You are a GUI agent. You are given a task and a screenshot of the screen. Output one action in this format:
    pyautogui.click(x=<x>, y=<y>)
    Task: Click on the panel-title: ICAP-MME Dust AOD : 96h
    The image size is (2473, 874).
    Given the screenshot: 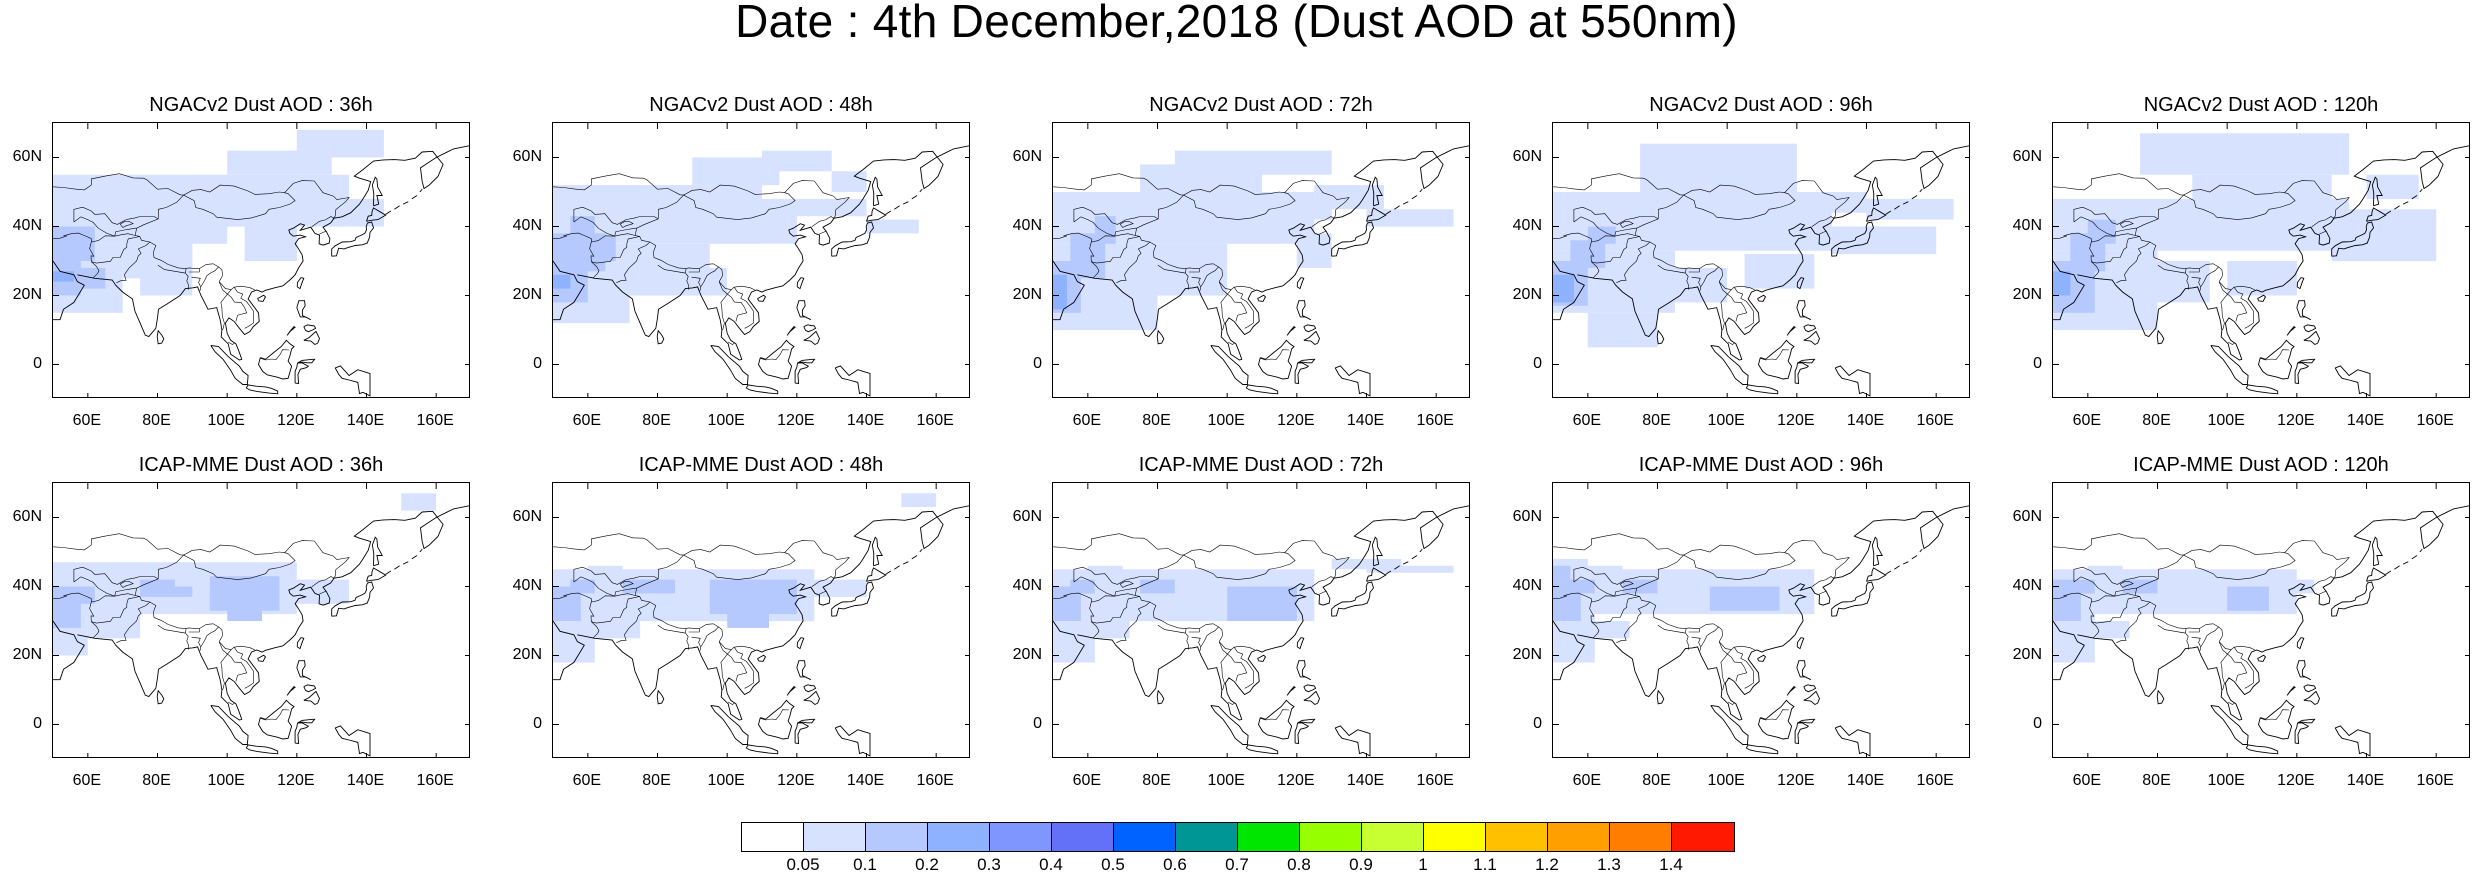 What is the action you would take?
    pyautogui.click(x=1761, y=465)
    